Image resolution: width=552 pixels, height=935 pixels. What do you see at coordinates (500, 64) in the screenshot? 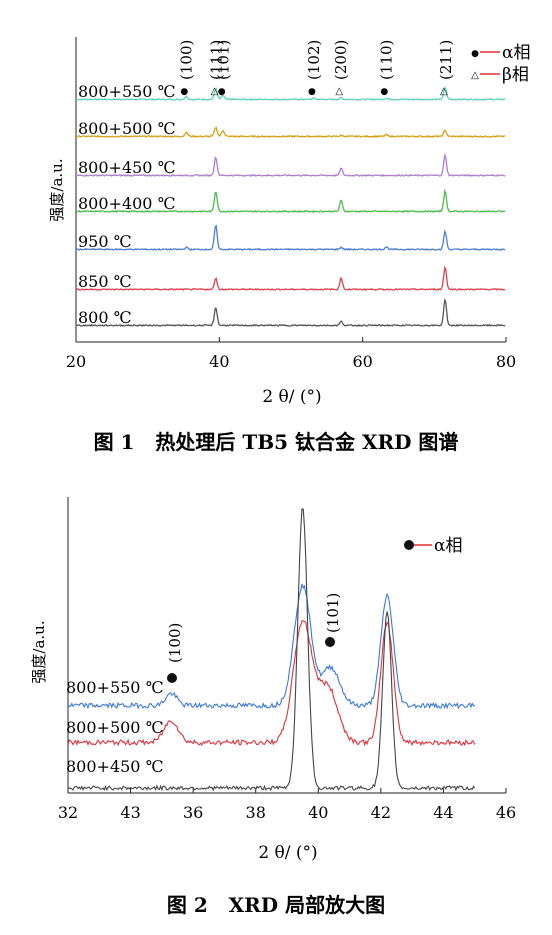
I see `fig1-legend: ● α相 △ β相` at bounding box center [500, 64].